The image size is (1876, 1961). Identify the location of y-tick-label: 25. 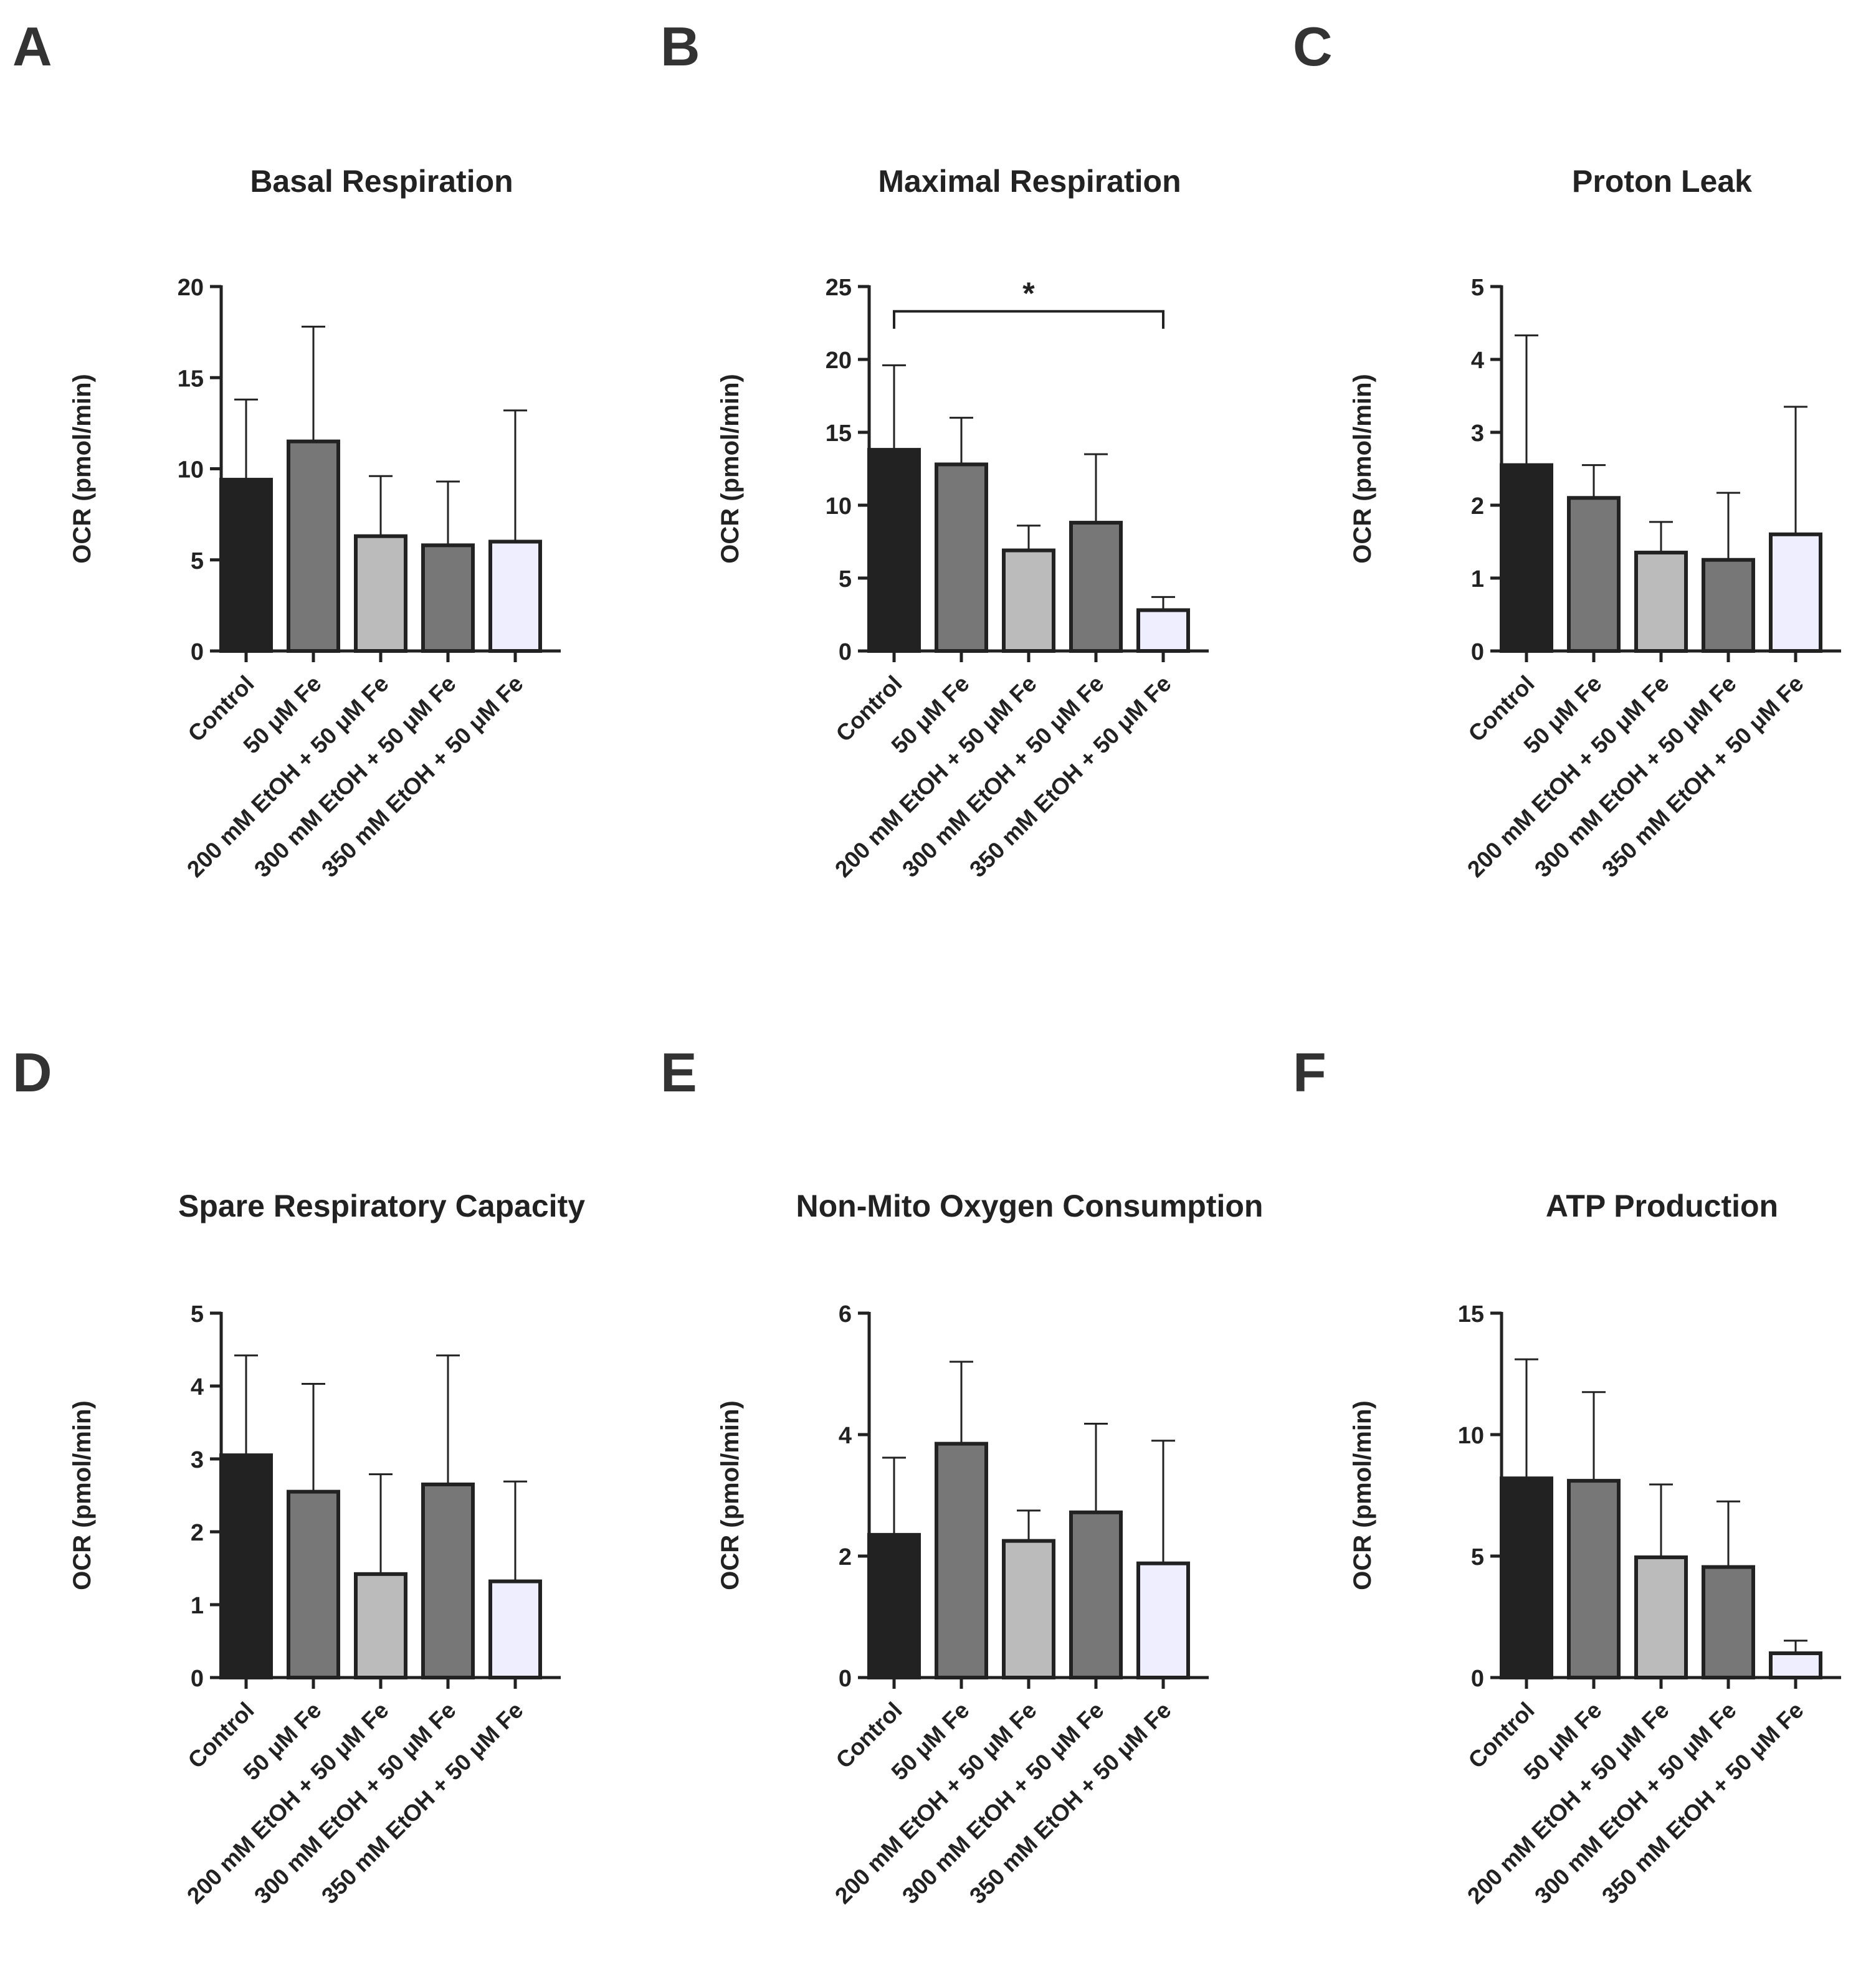
(839, 288).